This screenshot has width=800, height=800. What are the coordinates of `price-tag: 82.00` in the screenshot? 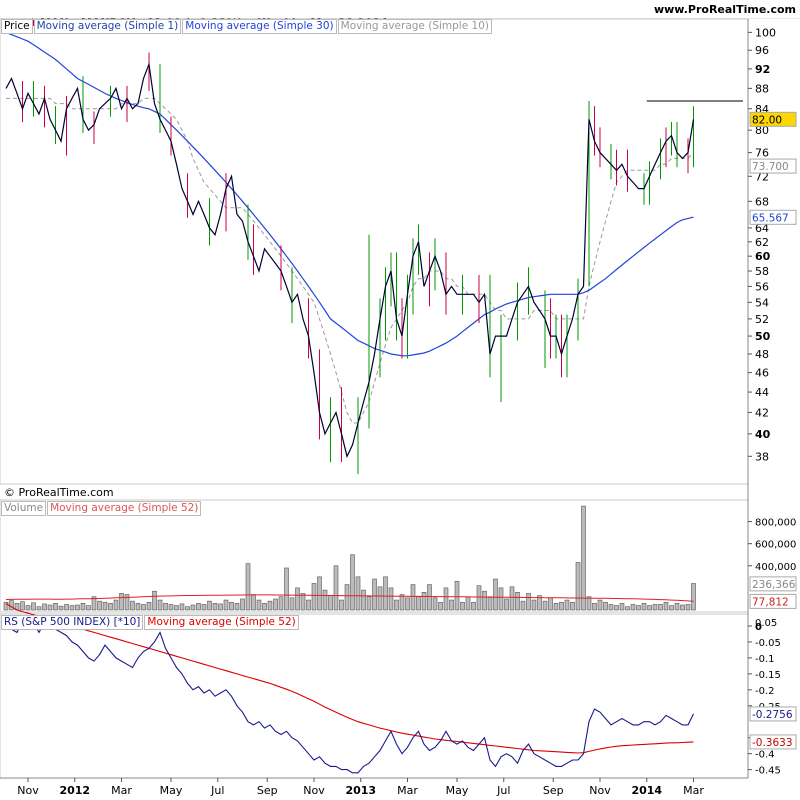 It's located at (767, 120).